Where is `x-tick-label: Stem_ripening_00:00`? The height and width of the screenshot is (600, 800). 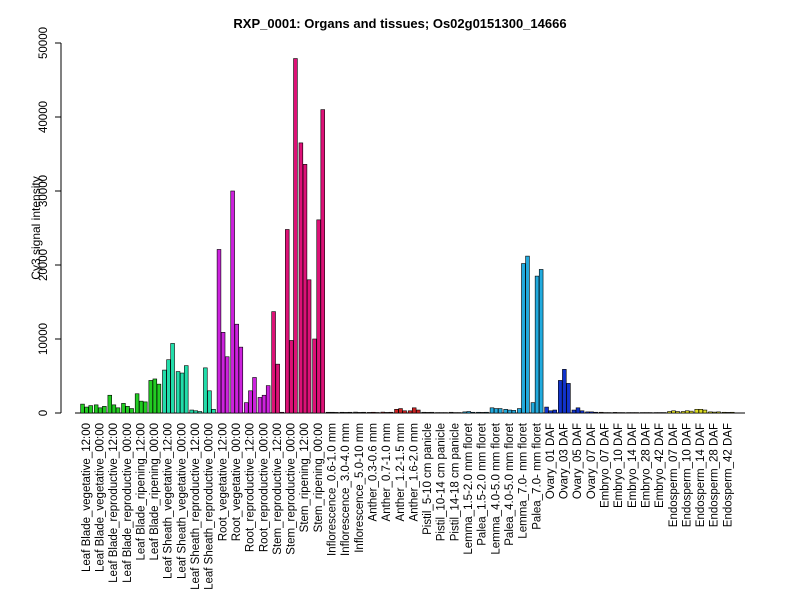 x-tick-label: Stem_ripening_00:00 is located at coordinates (319, 477).